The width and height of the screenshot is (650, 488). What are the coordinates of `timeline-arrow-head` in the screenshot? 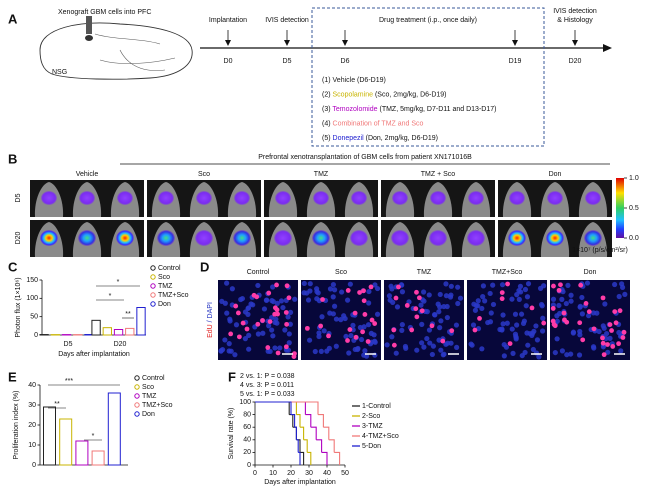 It's located at (575, 43).